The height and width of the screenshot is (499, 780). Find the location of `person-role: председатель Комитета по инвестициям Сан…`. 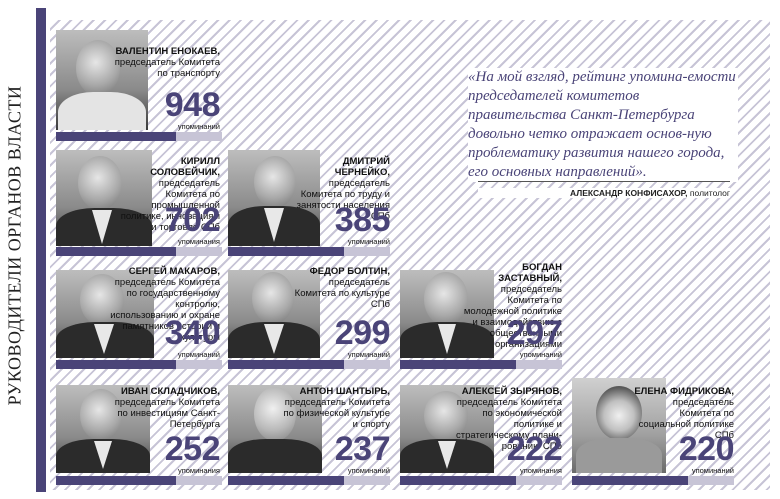

person-role: председатель Комитета по инвестициям Сан… is located at coordinates (167, 413).